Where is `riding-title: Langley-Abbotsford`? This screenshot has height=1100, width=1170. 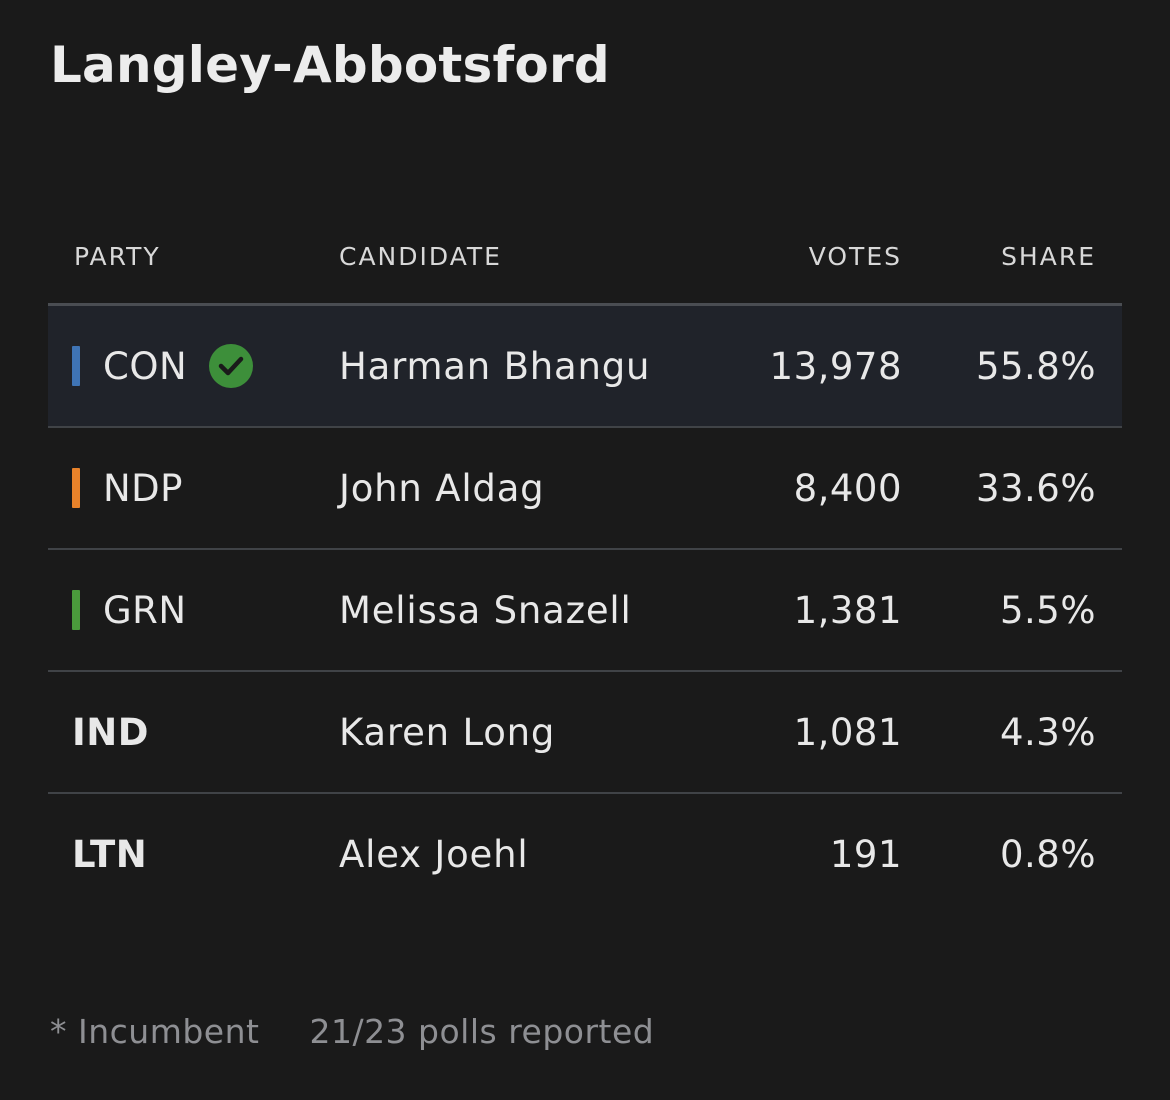 riding-title: Langley-Abbotsford is located at coordinates (330, 65).